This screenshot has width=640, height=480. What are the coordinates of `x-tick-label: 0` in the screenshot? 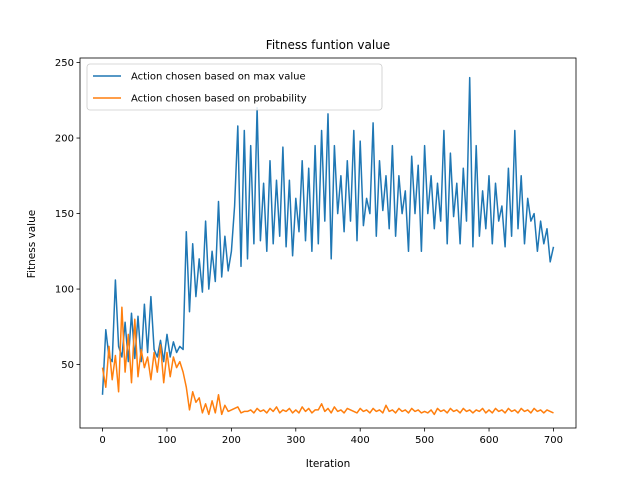 It's located at (102, 440).